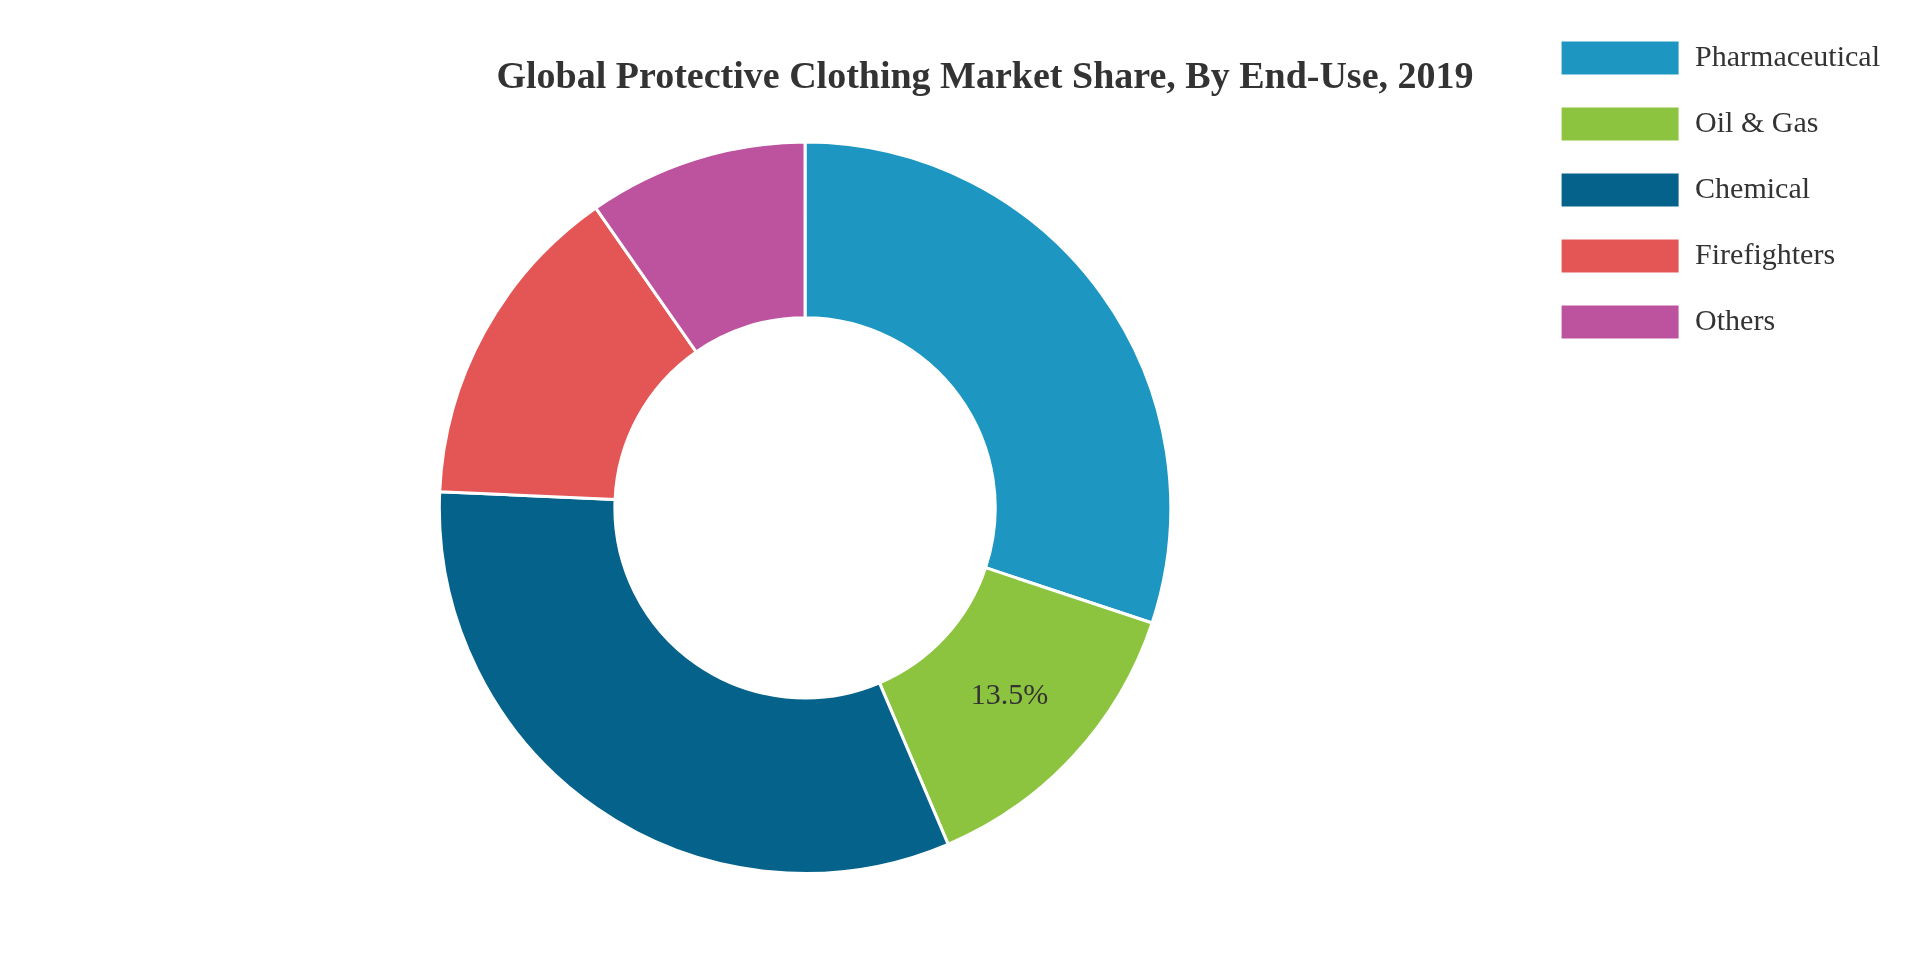 The image size is (1920, 955). What do you see at coordinates (1765, 253) in the screenshot?
I see `legend-label: Firefighters` at bounding box center [1765, 253].